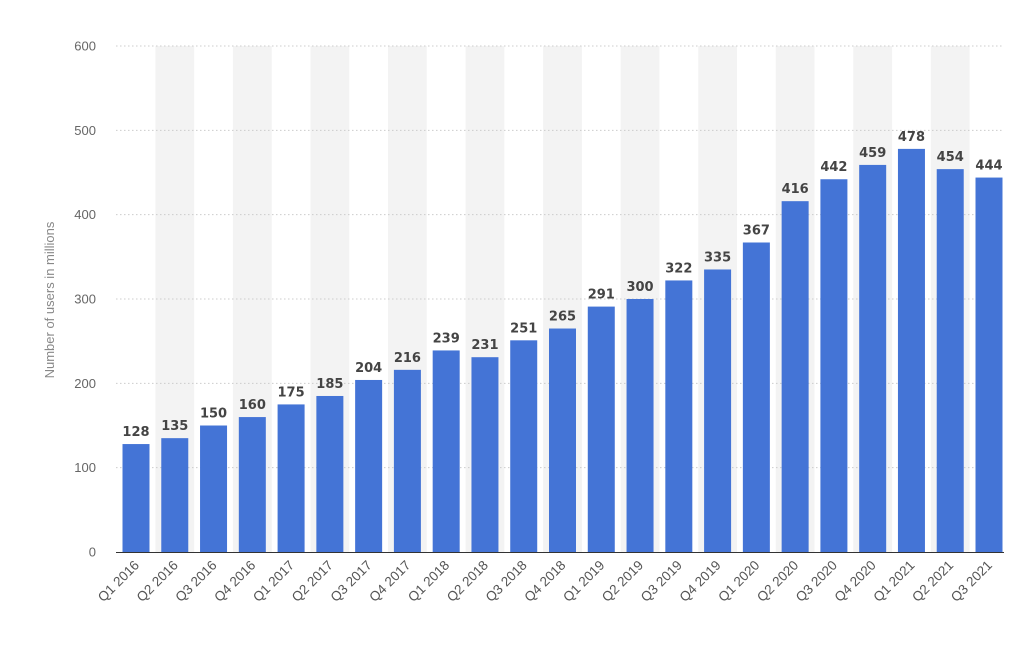  What do you see at coordinates (195, 581) in the screenshot?
I see `x-tick-label: Q3 2016` at bounding box center [195, 581].